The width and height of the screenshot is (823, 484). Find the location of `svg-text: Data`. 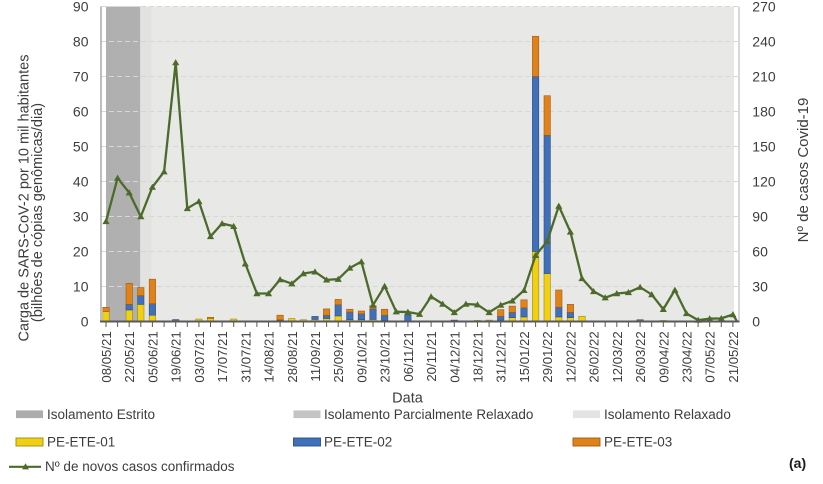

svg-text: Data is located at coordinates (408, 399).